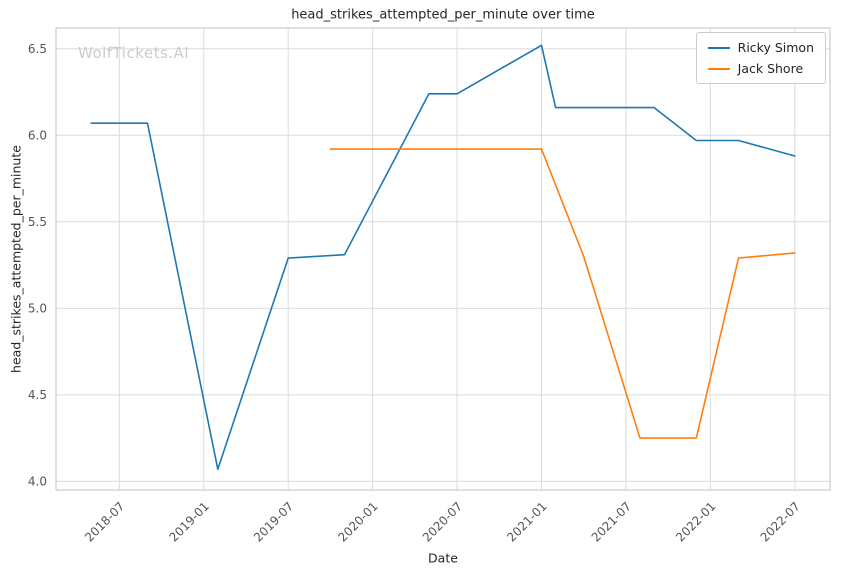 The width and height of the screenshot is (844, 575). What do you see at coordinates (442, 521) in the screenshot?
I see `x-tick-label: 2020-07` at bounding box center [442, 521].